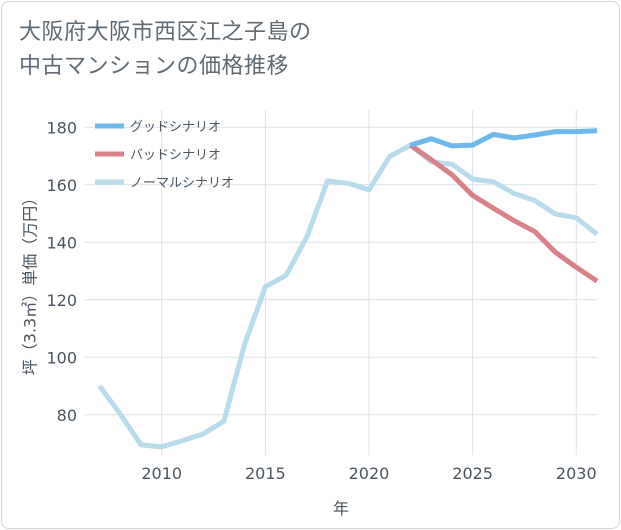  Describe the element at coordinates (154, 66) in the screenshot. I see `chart-title-line-2: 中古マンションの価格推移` at that location.